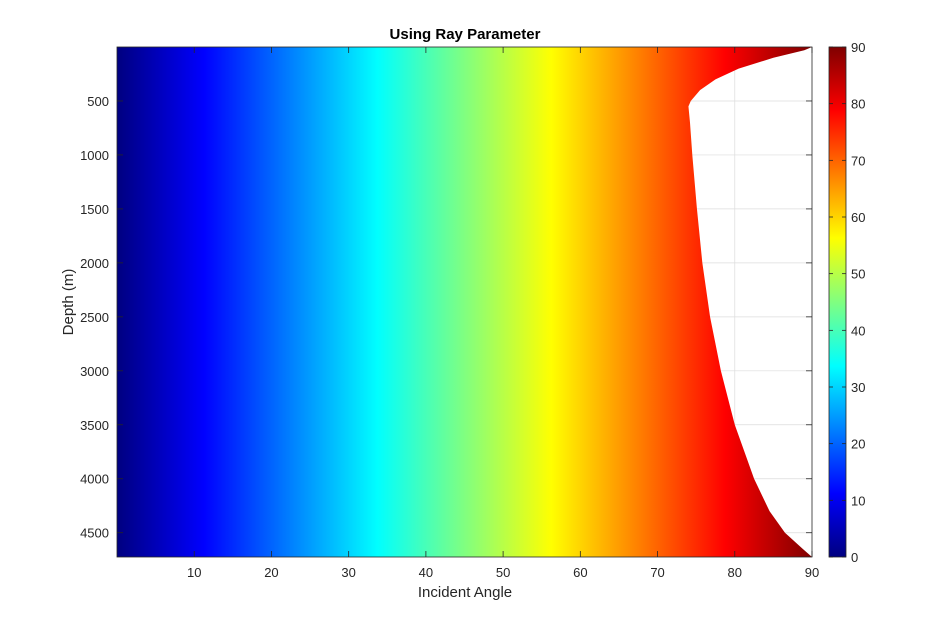 The width and height of the screenshot is (949, 627). Describe the element at coordinates (94, 263) in the screenshot. I see `y-tick-label: 2000` at that location.